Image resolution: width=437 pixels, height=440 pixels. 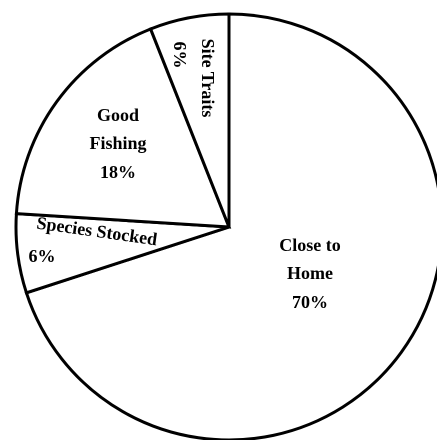 What do you see at coordinates (118, 172) in the screenshot?
I see `slice-value-label: 18%` at bounding box center [118, 172].